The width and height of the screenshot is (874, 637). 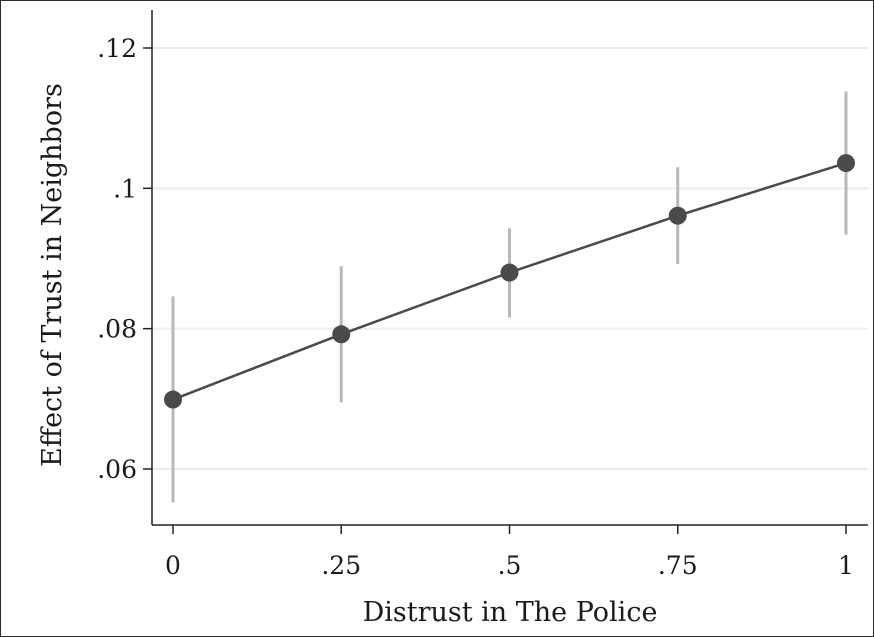 What do you see at coordinates (117, 469) in the screenshot?
I see `y-tick-label-0: .06` at bounding box center [117, 469].